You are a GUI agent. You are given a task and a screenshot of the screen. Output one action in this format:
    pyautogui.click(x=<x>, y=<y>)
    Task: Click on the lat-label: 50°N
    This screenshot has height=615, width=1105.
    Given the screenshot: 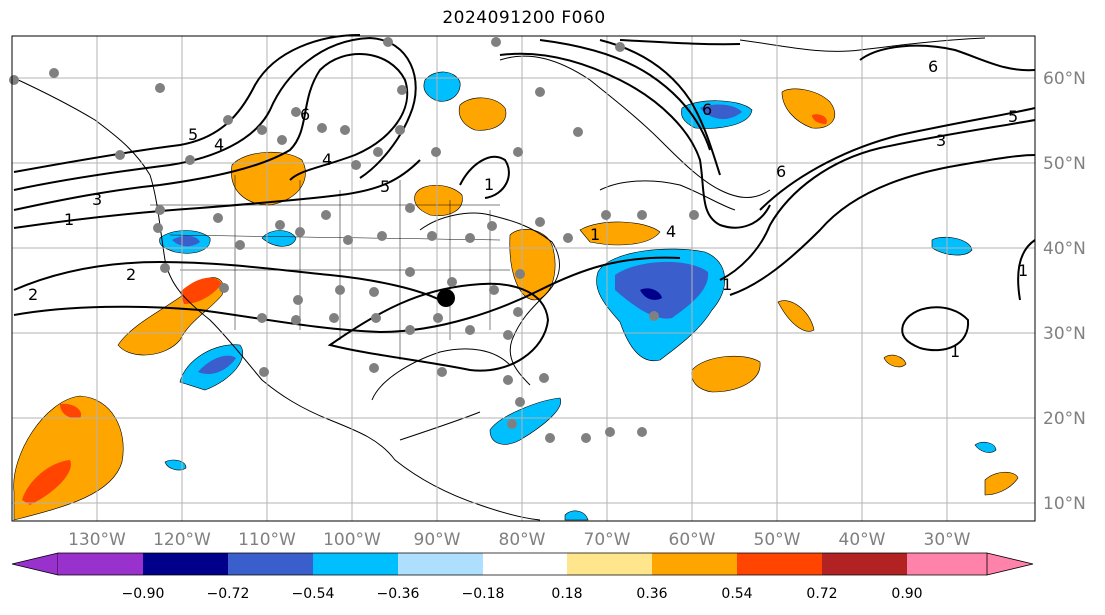 What is the action you would take?
    pyautogui.click(x=1064, y=164)
    